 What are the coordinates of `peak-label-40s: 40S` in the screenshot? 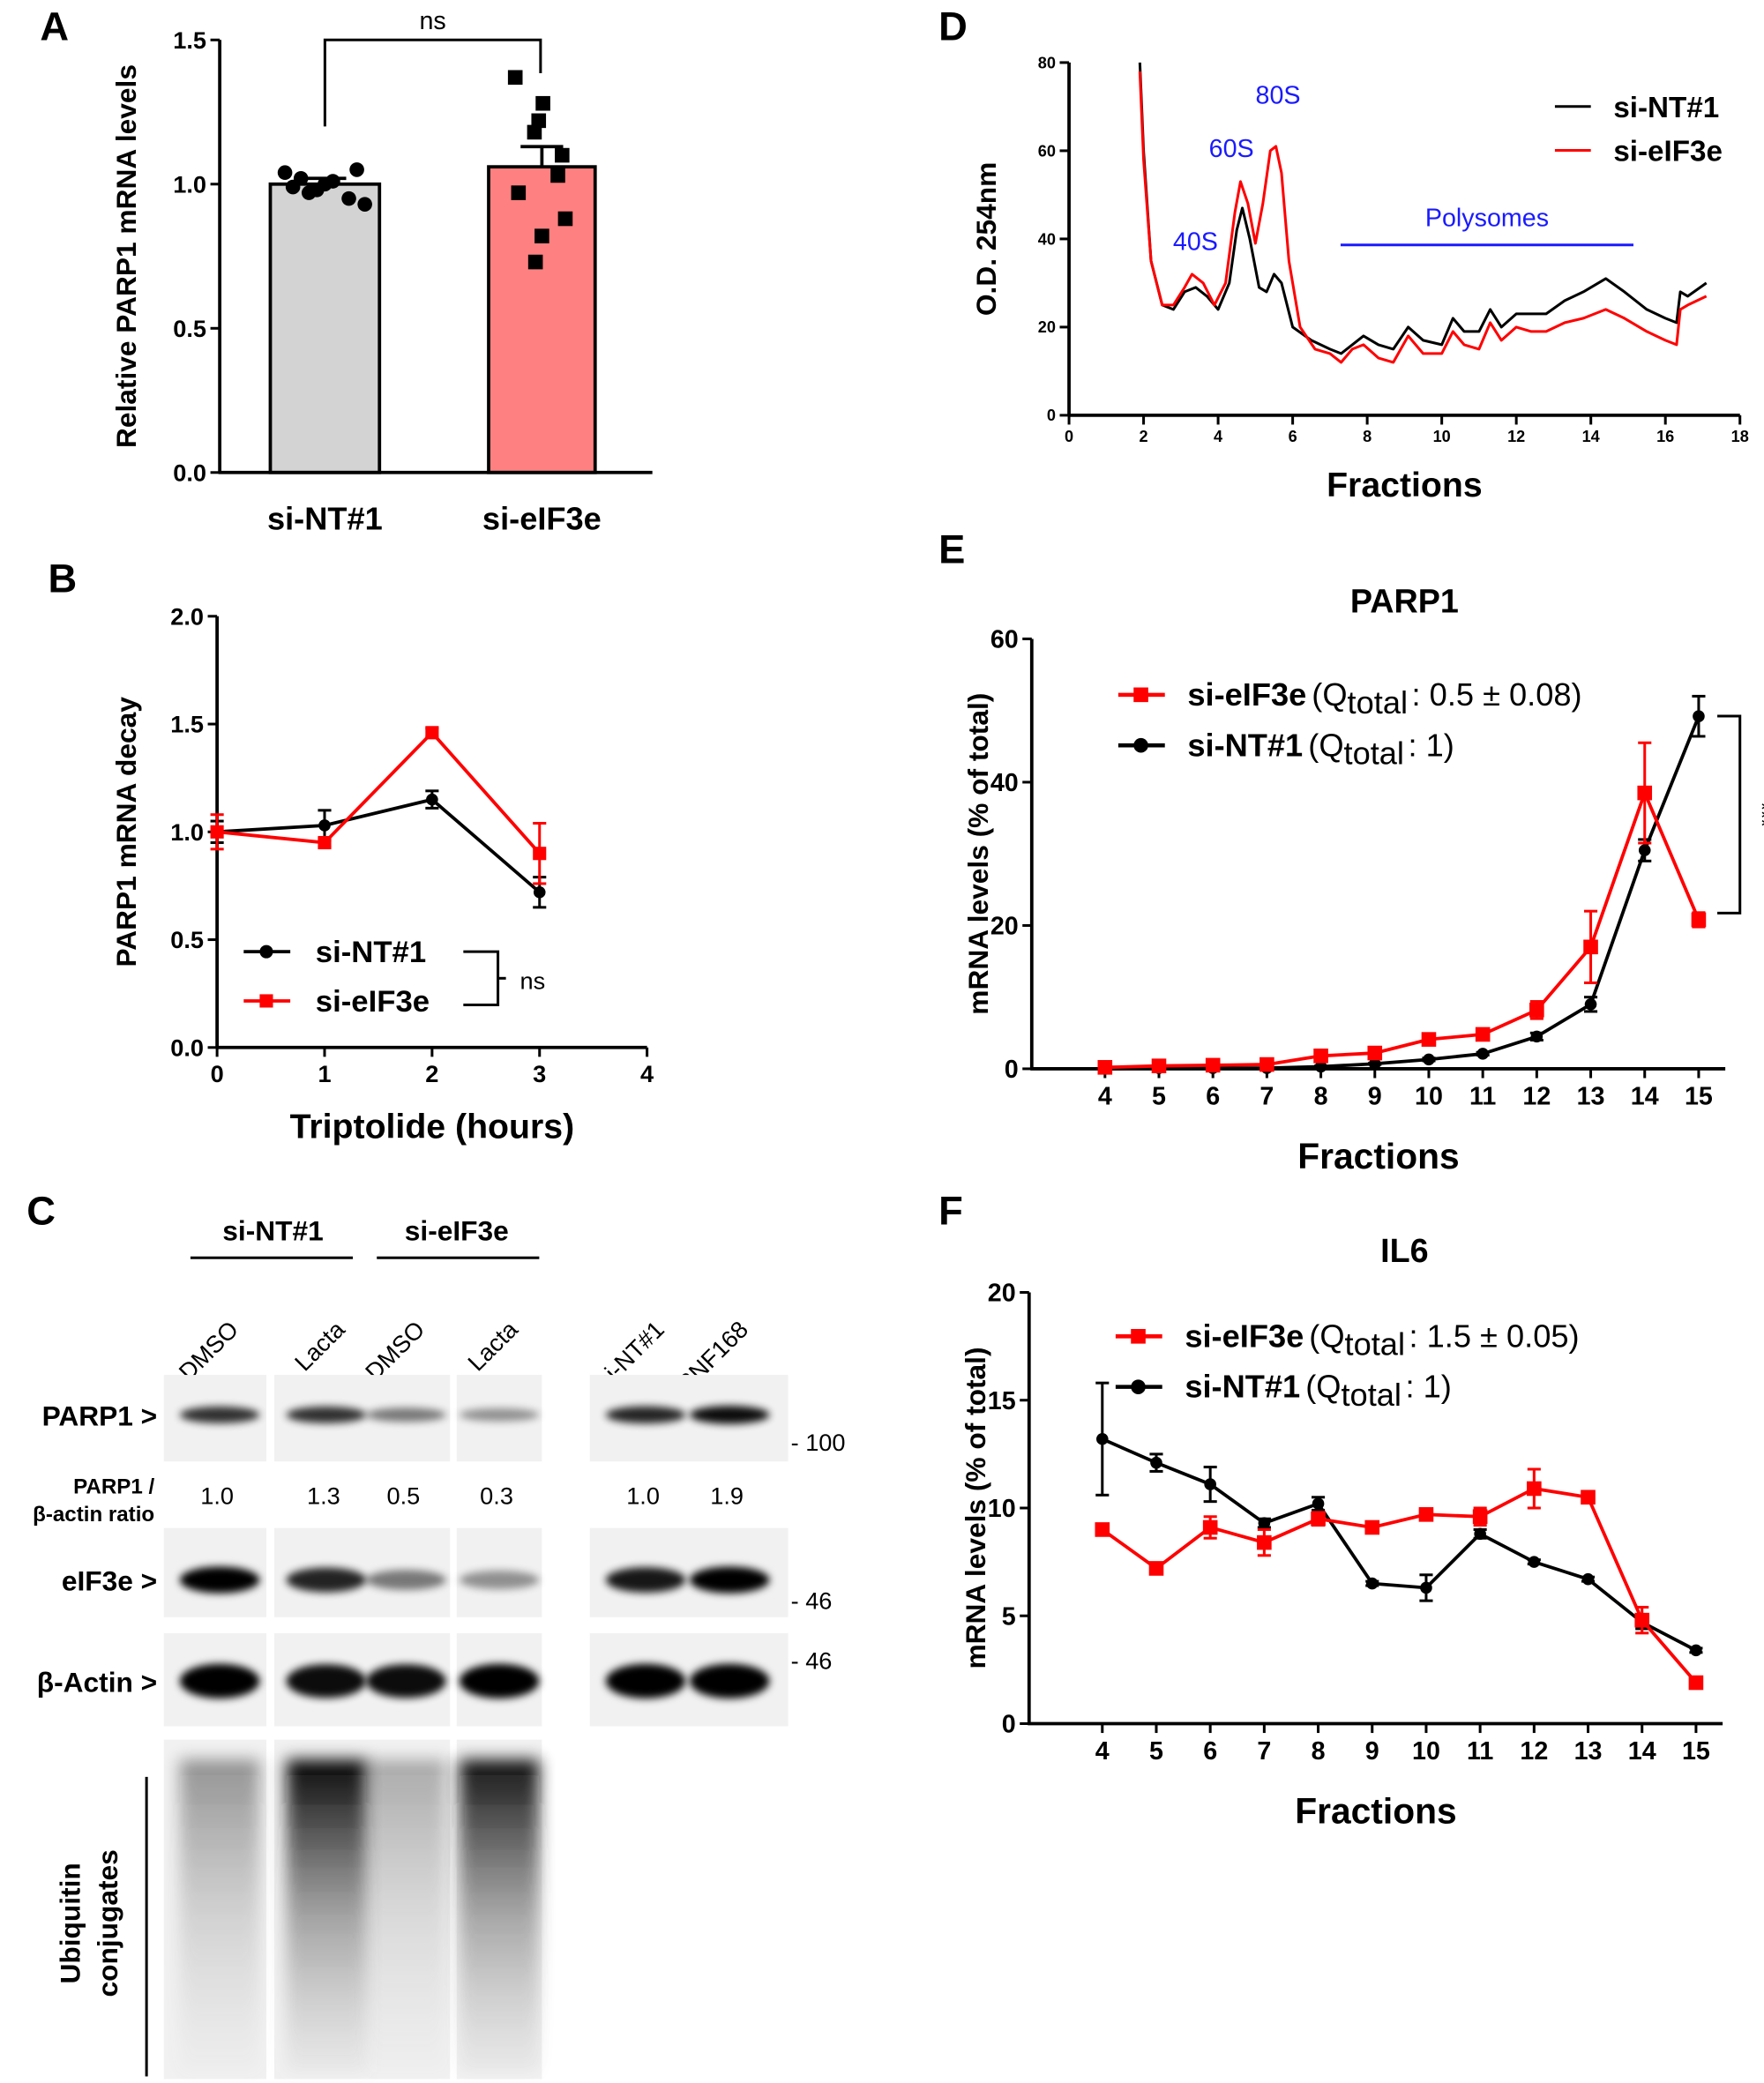 It's located at (1195, 242).